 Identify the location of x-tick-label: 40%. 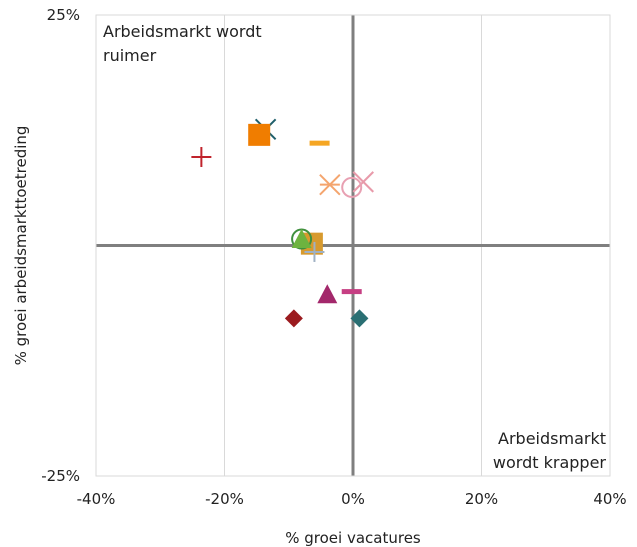
(609, 499).